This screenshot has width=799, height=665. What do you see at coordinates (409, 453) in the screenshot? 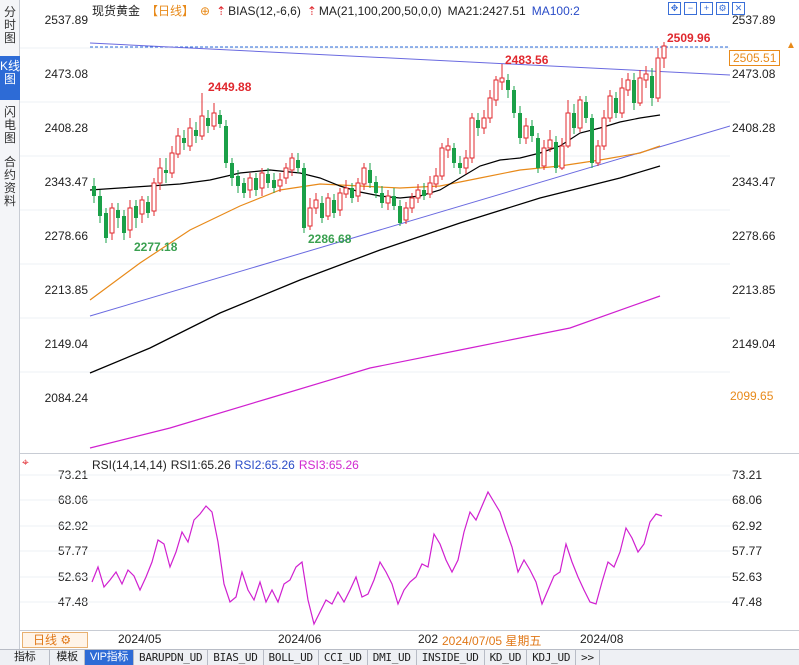
I see `panel-divider` at bounding box center [409, 453].